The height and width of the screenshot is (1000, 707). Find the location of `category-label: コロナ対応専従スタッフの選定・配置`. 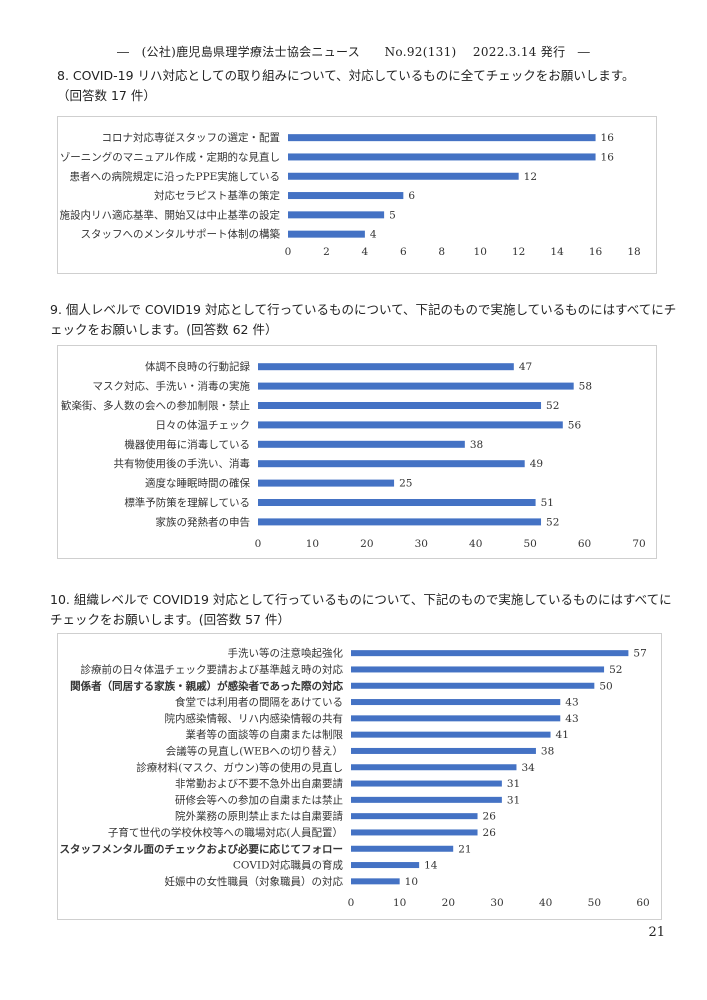

category-label: コロナ対応専従スタッフの選定・配置 is located at coordinates (191, 137).